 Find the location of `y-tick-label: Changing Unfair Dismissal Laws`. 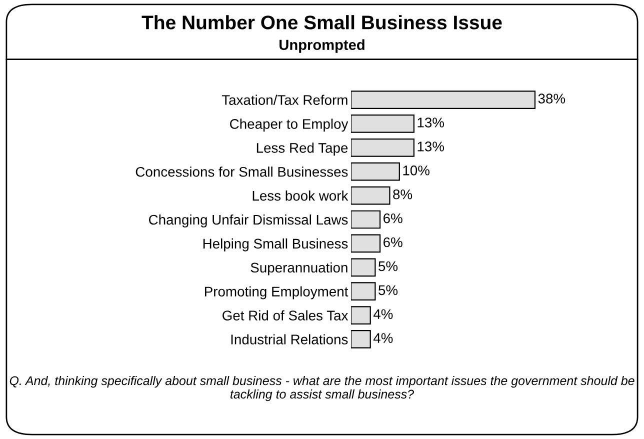

y-tick-label: Changing Unfair Dismissal Laws is located at coordinates (248, 221).